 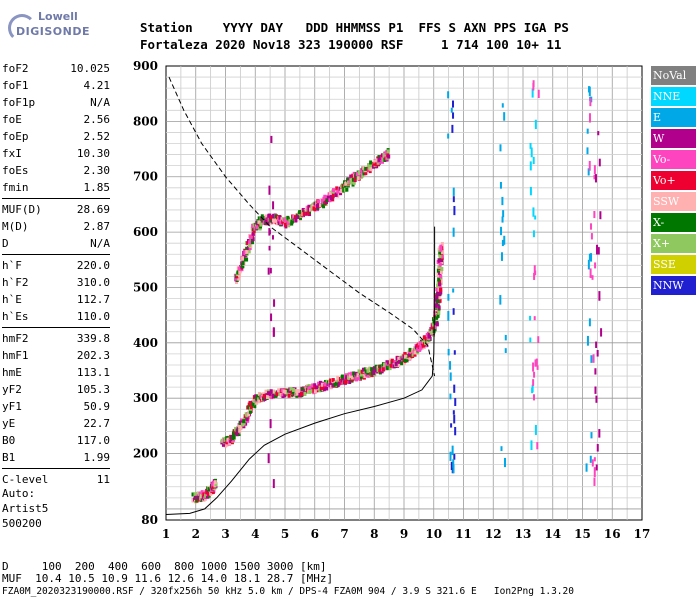 What do you see at coordinates (22, 28) in the screenshot?
I see `logo-arc-icon` at bounding box center [22, 28].